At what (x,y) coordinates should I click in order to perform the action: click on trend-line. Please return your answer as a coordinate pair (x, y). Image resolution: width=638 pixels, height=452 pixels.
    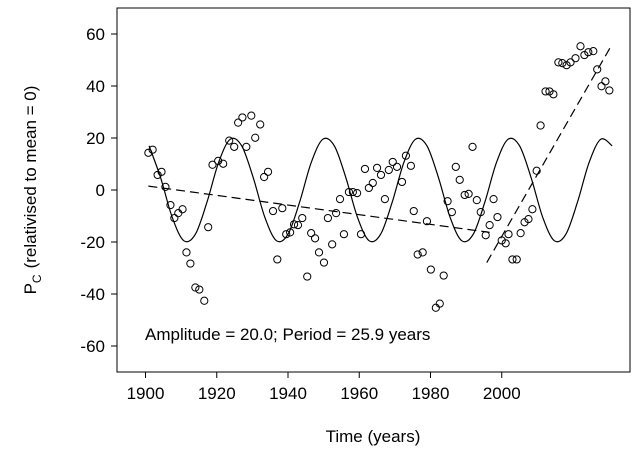
    Looking at the image, I should click on (549, 153).